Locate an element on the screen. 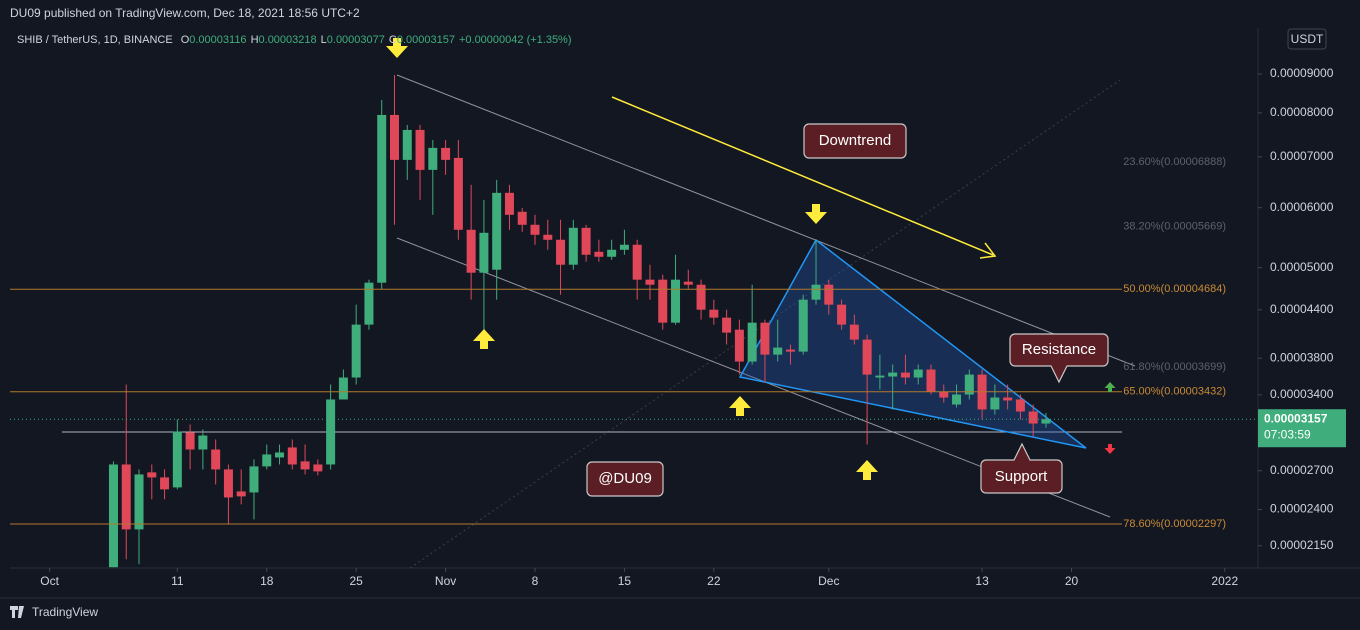  x-tick-label: 15 is located at coordinates (625, 581).